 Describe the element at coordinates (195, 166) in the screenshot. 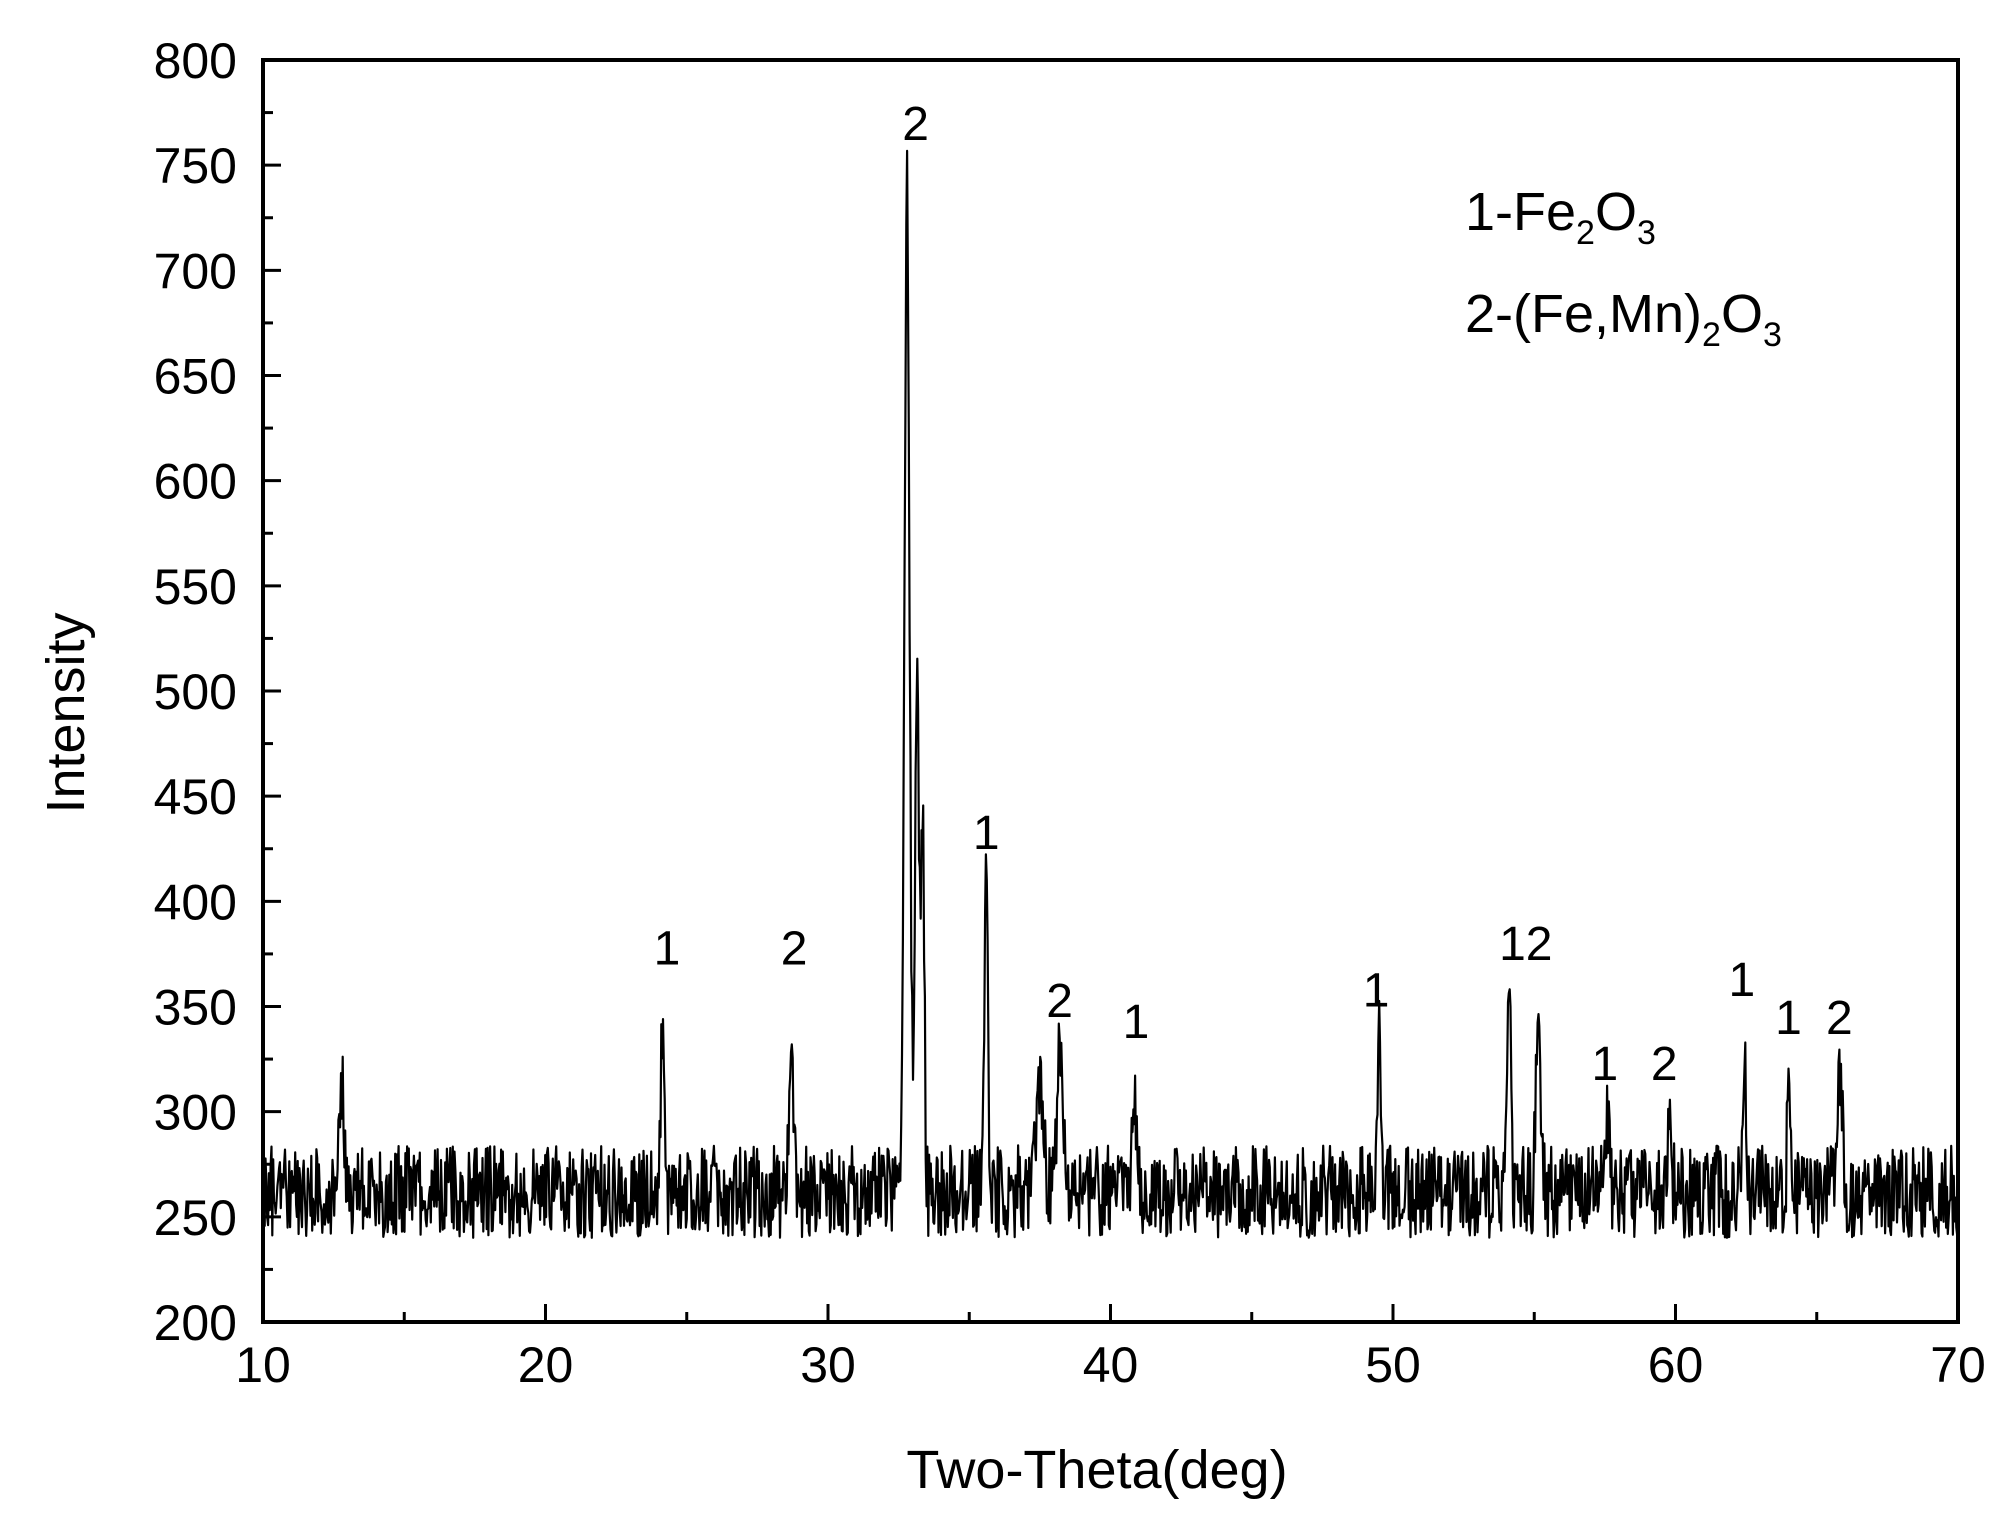

I see `y-tick-label: 750` at that location.